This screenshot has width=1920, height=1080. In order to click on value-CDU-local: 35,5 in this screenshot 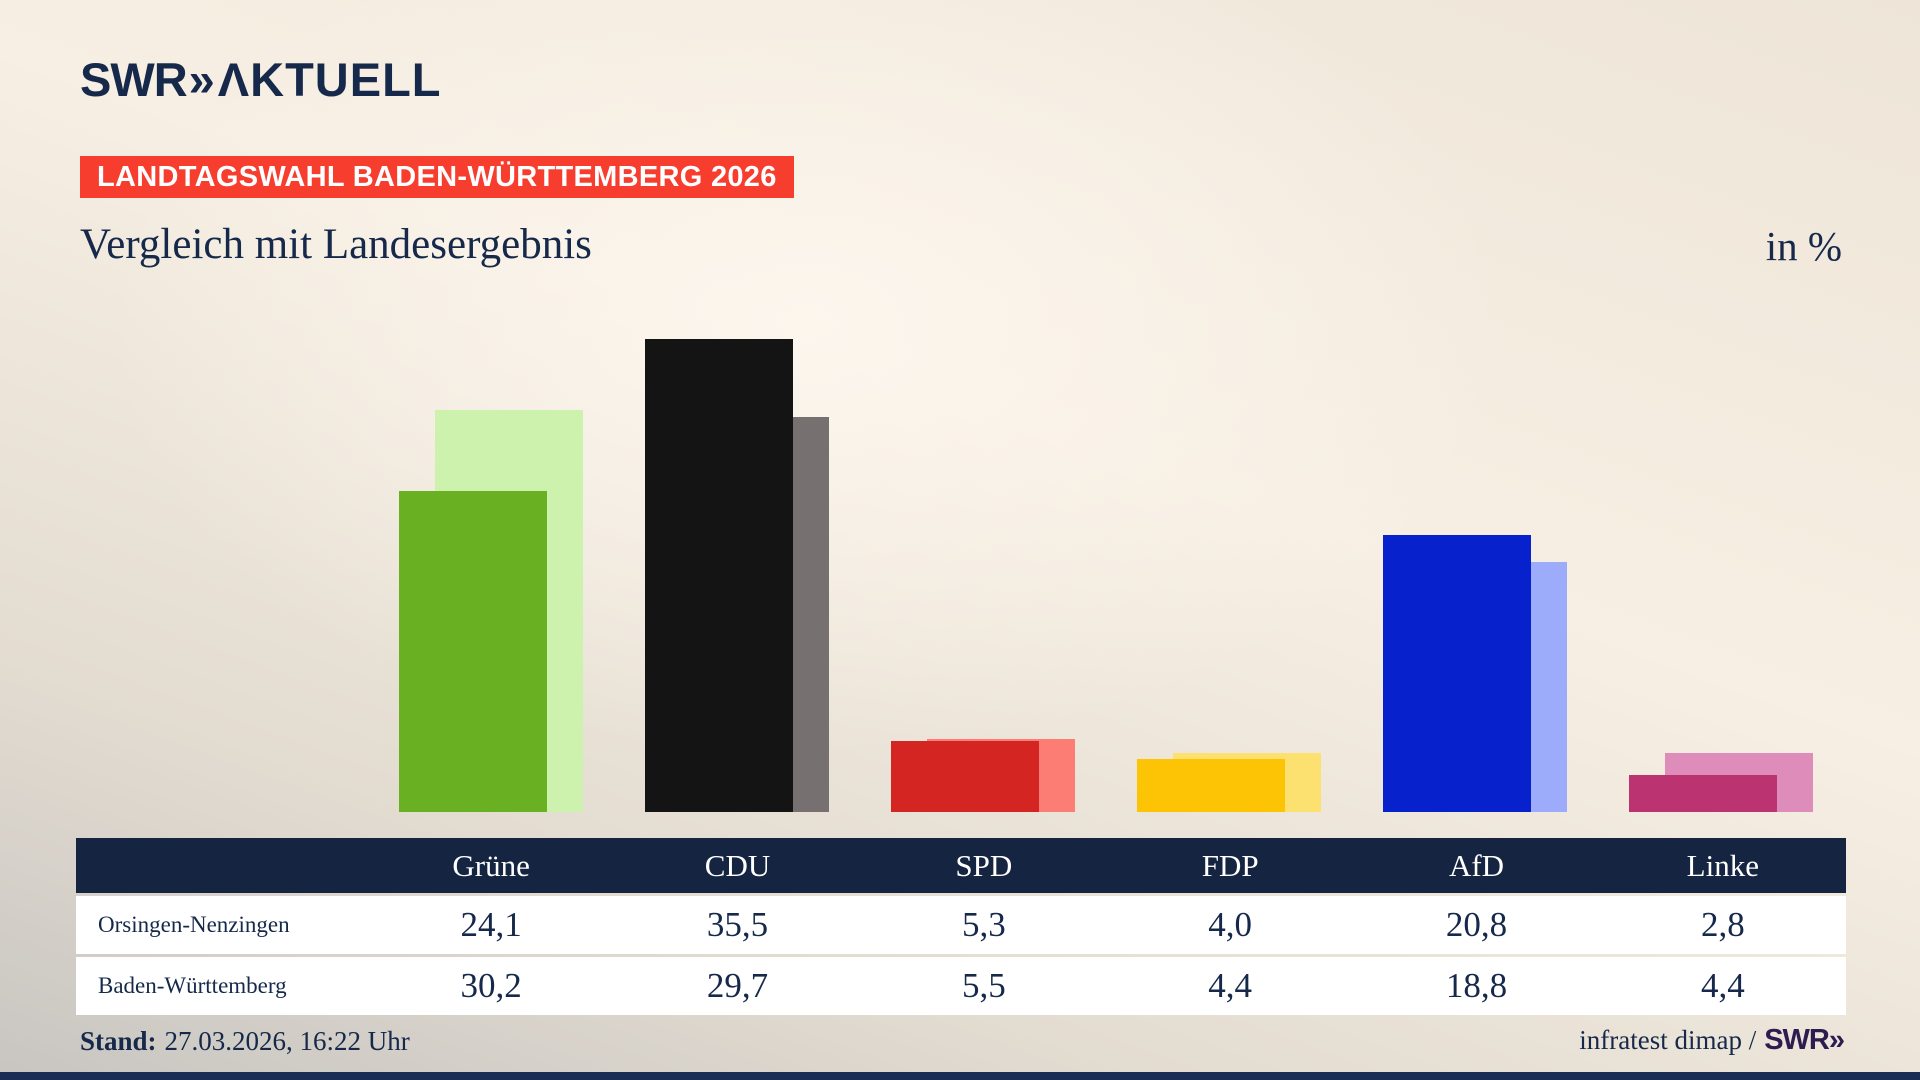, I will do `click(737, 924)`.